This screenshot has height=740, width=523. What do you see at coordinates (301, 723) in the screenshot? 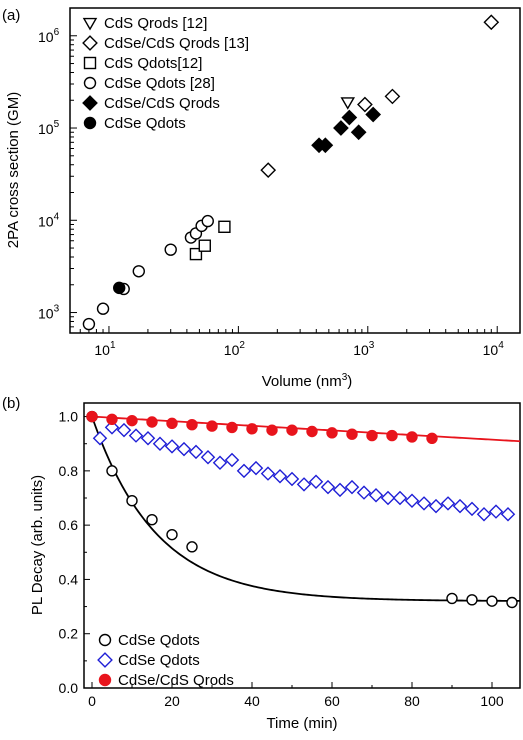
I see `panel-b-x-axis-label: Time (min)` at bounding box center [301, 723].